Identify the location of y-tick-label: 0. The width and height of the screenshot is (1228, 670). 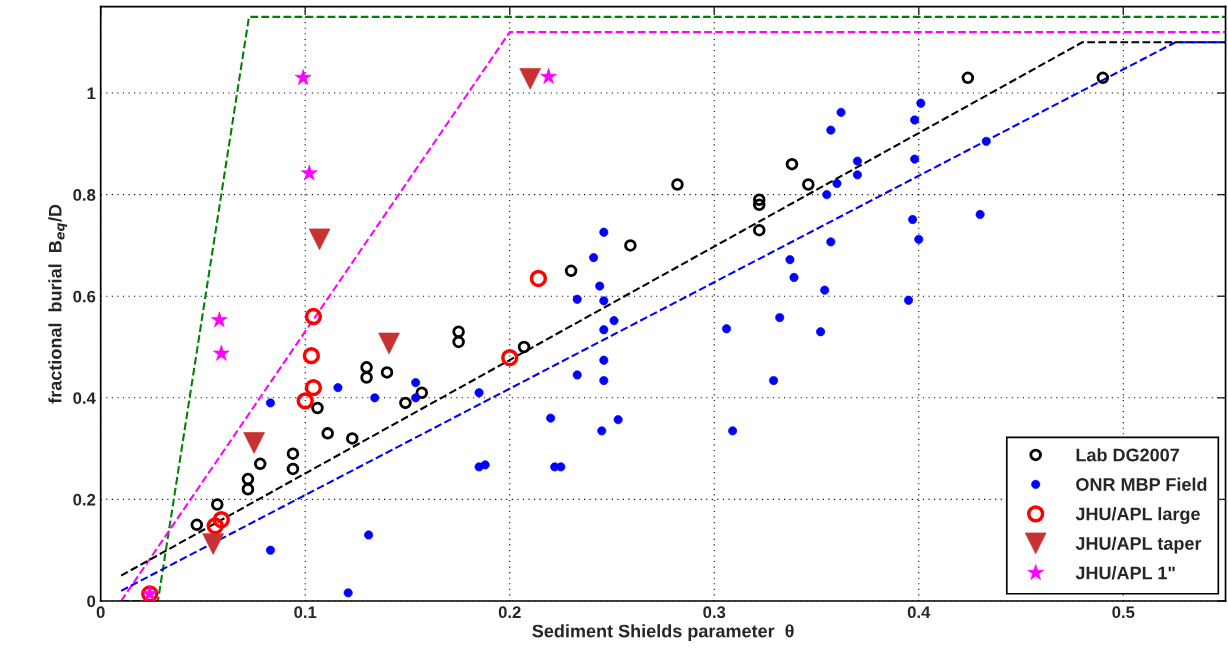
(91, 601).